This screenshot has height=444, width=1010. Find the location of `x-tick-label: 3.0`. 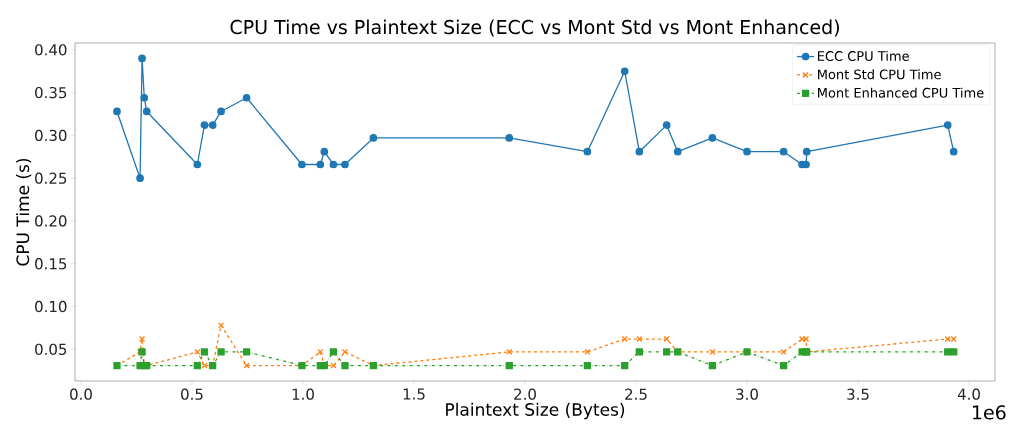

x-tick-label: 3.0 is located at coordinates (747, 394).